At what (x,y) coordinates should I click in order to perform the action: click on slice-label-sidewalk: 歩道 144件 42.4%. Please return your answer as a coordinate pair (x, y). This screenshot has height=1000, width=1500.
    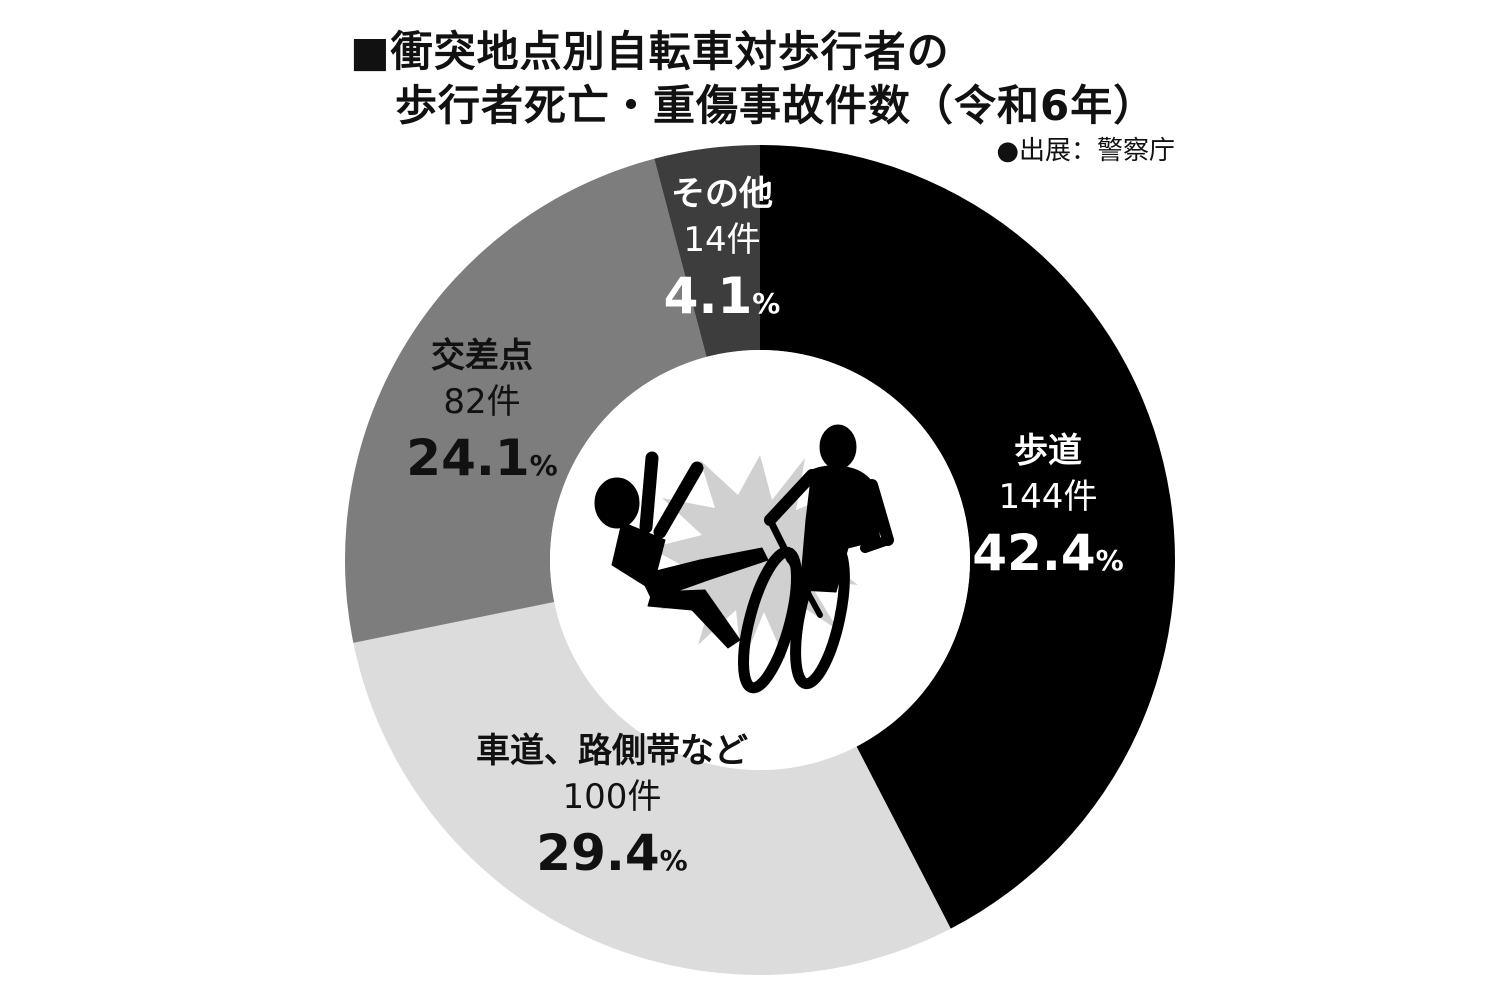
    Looking at the image, I should click on (1047, 506).